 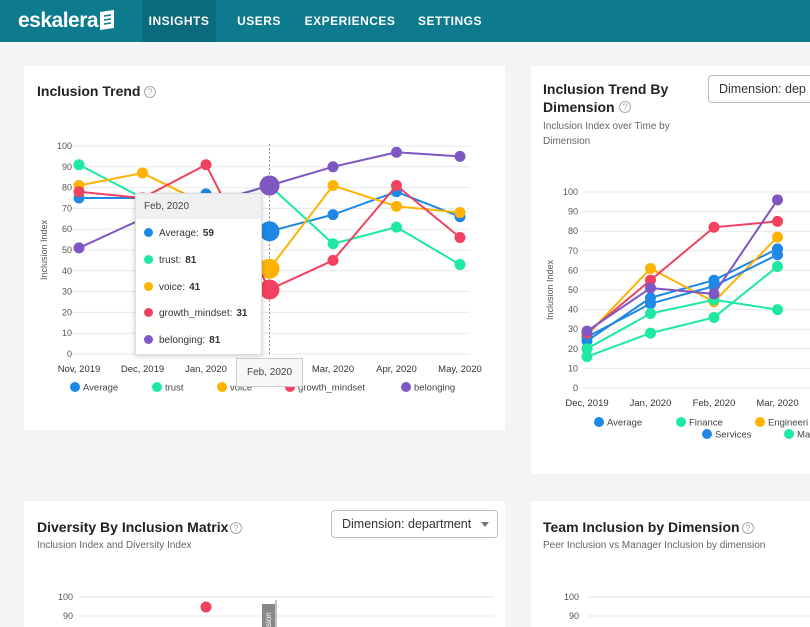 What do you see at coordinates (579, 107) in the screenshot?
I see `card-title-line2: Dimension` at bounding box center [579, 107].